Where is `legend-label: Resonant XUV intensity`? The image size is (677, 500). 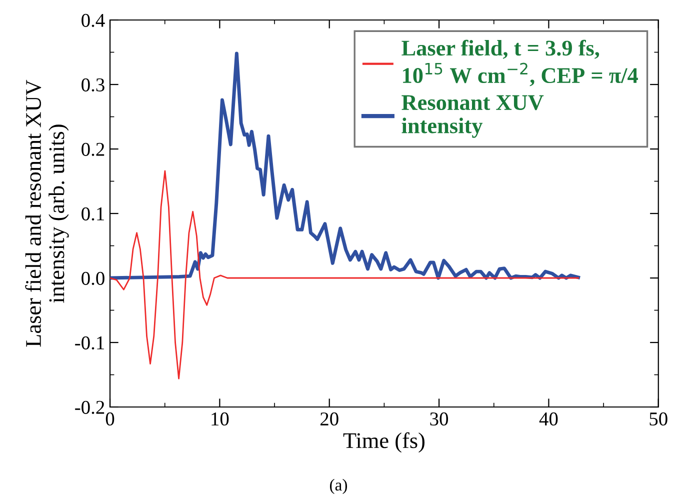 legend-label: Resonant XUV intensity is located at coordinates (473, 116).